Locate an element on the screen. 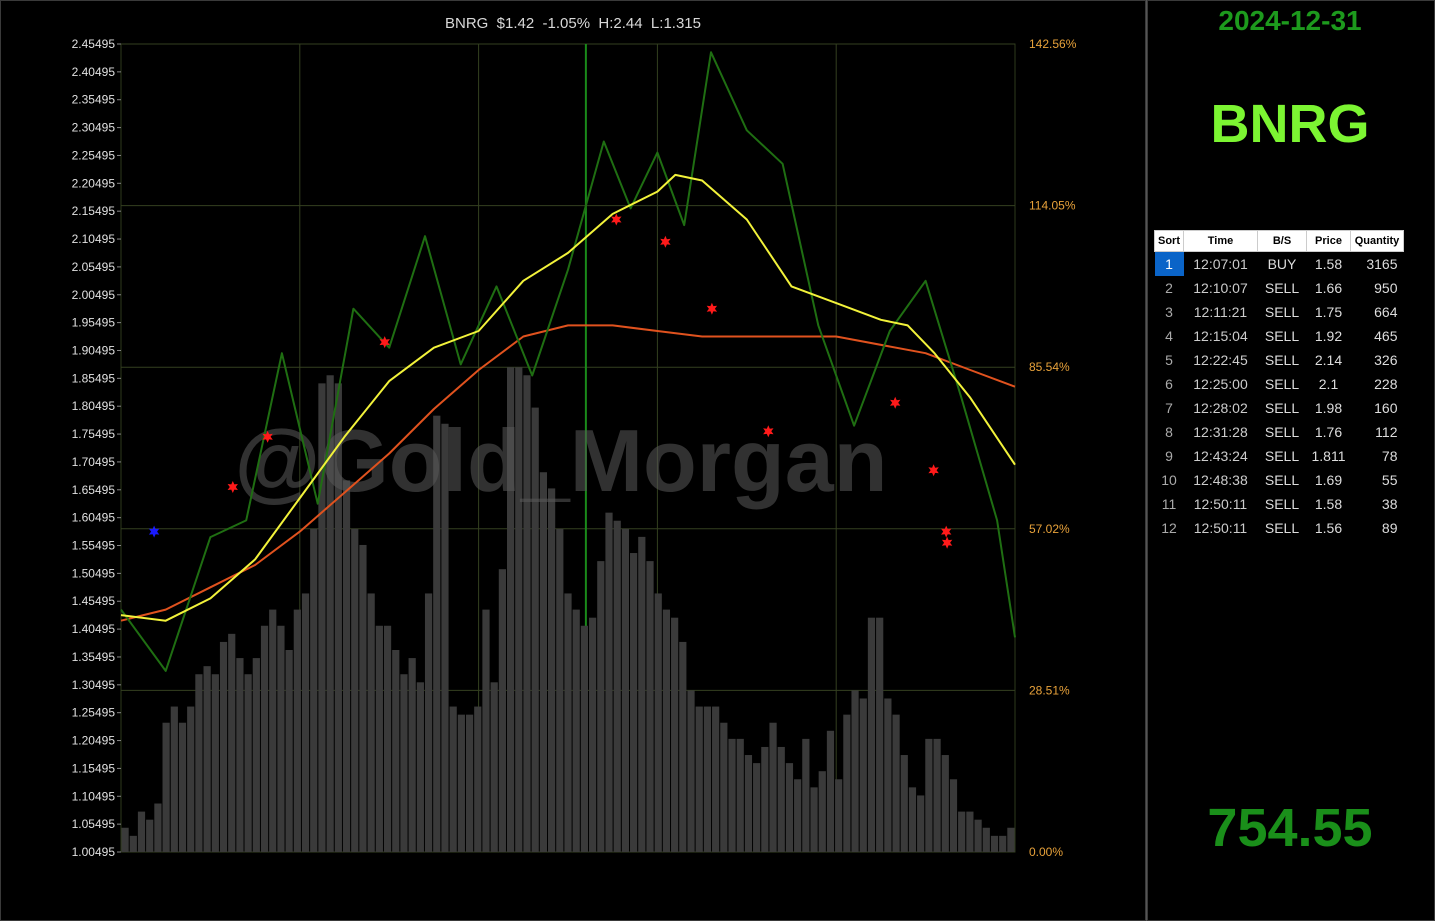 The width and height of the screenshot is (1435, 921). y-axis-left-label: 1.80495 is located at coordinates (94, 406).